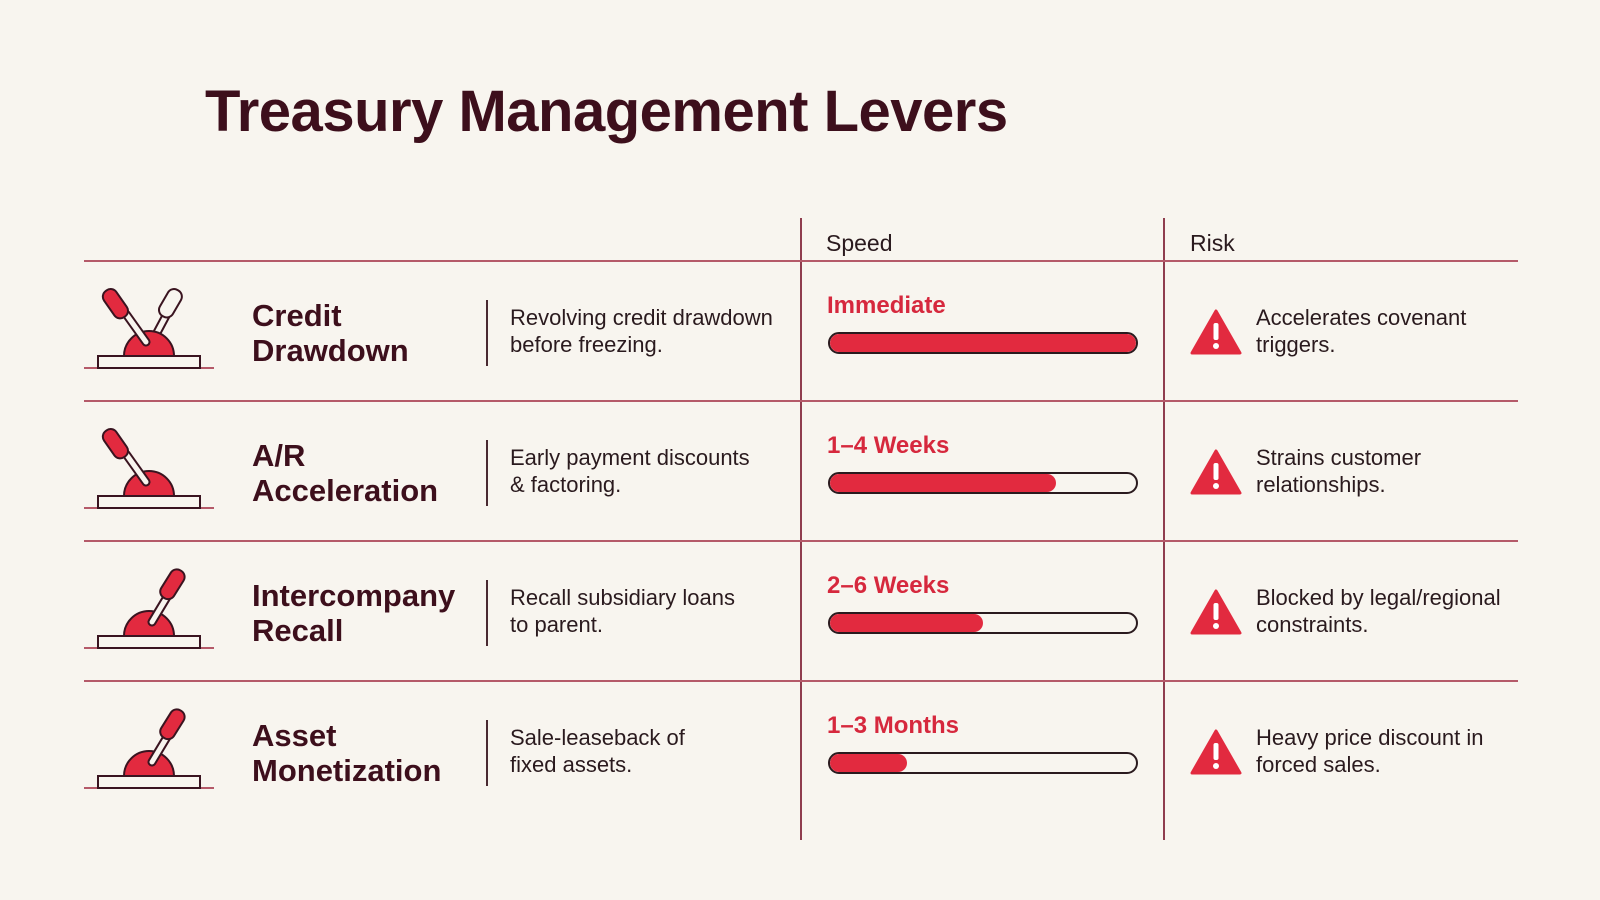 The image size is (1600, 900). What do you see at coordinates (1212, 243) in the screenshot?
I see `risk-column-header: Risk` at bounding box center [1212, 243].